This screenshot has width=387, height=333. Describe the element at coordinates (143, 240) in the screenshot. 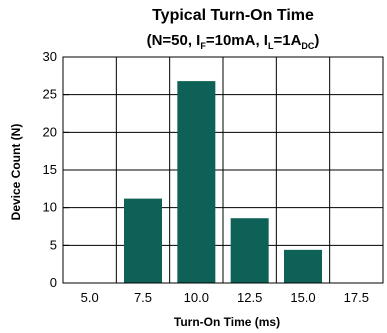

I see `bar-7.5` at that location.